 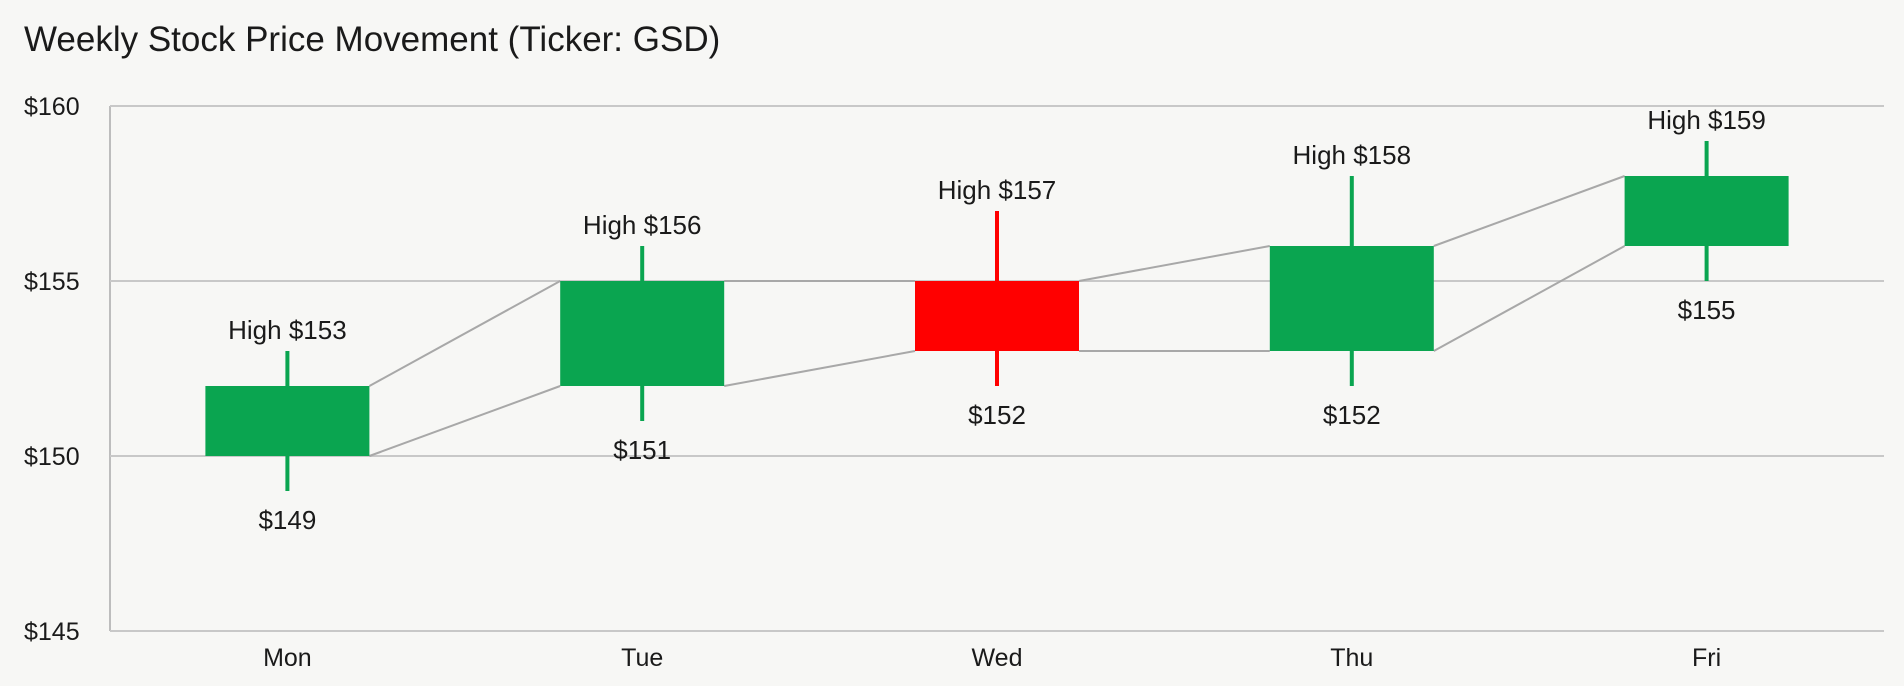 What do you see at coordinates (1351, 298) in the screenshot?
I see `candle-body-thu` at bounding box center [1351, 298].